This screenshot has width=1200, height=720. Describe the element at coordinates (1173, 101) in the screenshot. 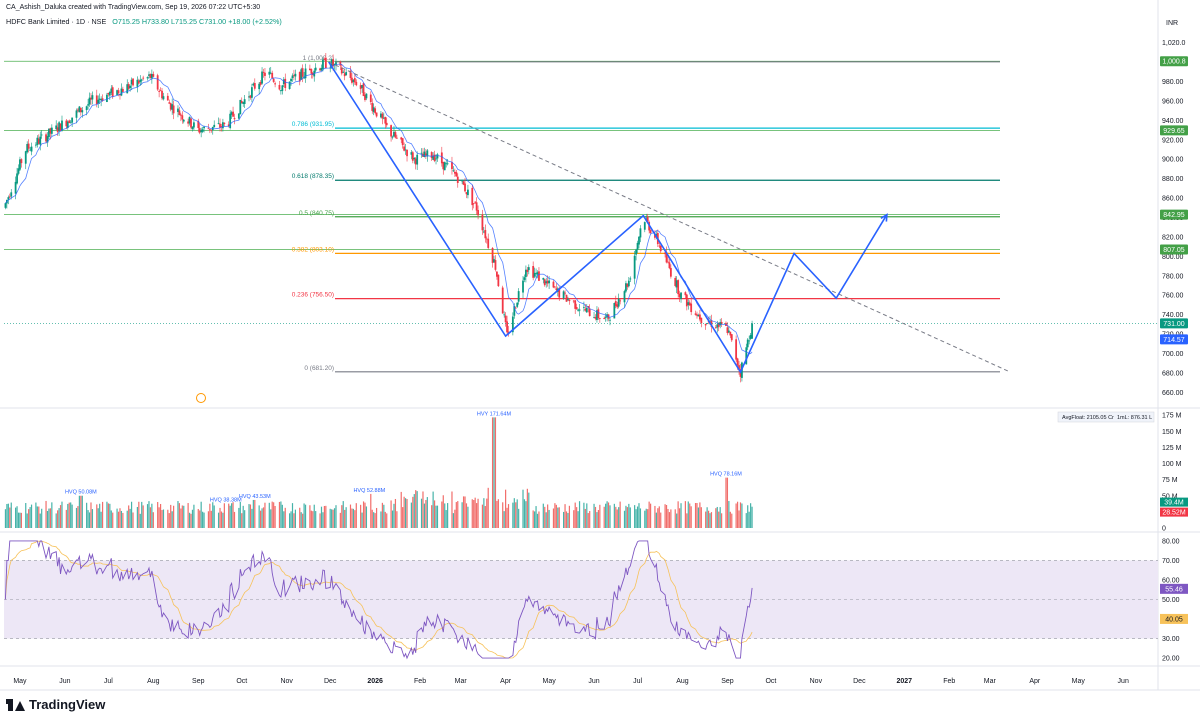

I see `price-tick-label: 960.00` at that location.